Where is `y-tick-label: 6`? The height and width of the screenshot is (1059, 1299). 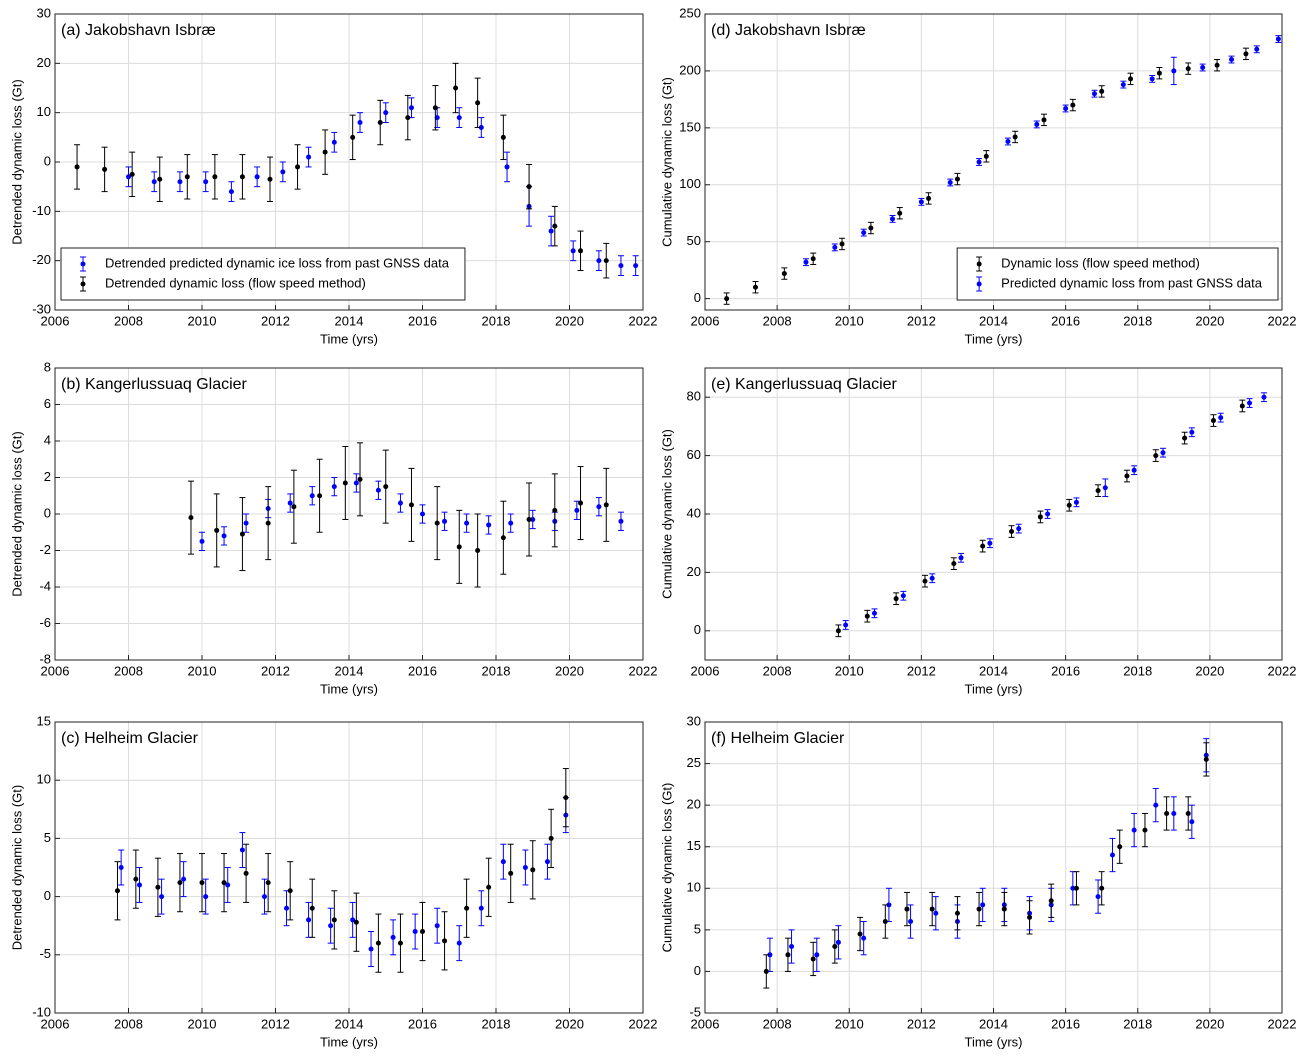
y-tick-label: 6 is located at coordinates (47, 403).